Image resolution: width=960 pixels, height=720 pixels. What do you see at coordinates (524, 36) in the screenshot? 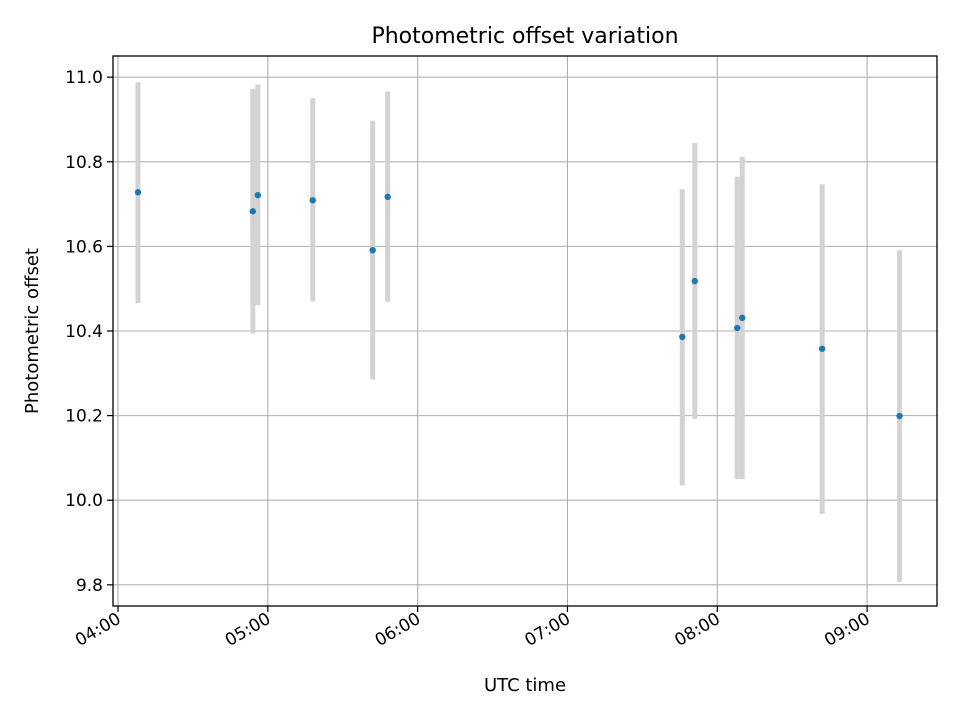
I see `chart-title: Photometric offset variation` at bounding box center [524, 36].